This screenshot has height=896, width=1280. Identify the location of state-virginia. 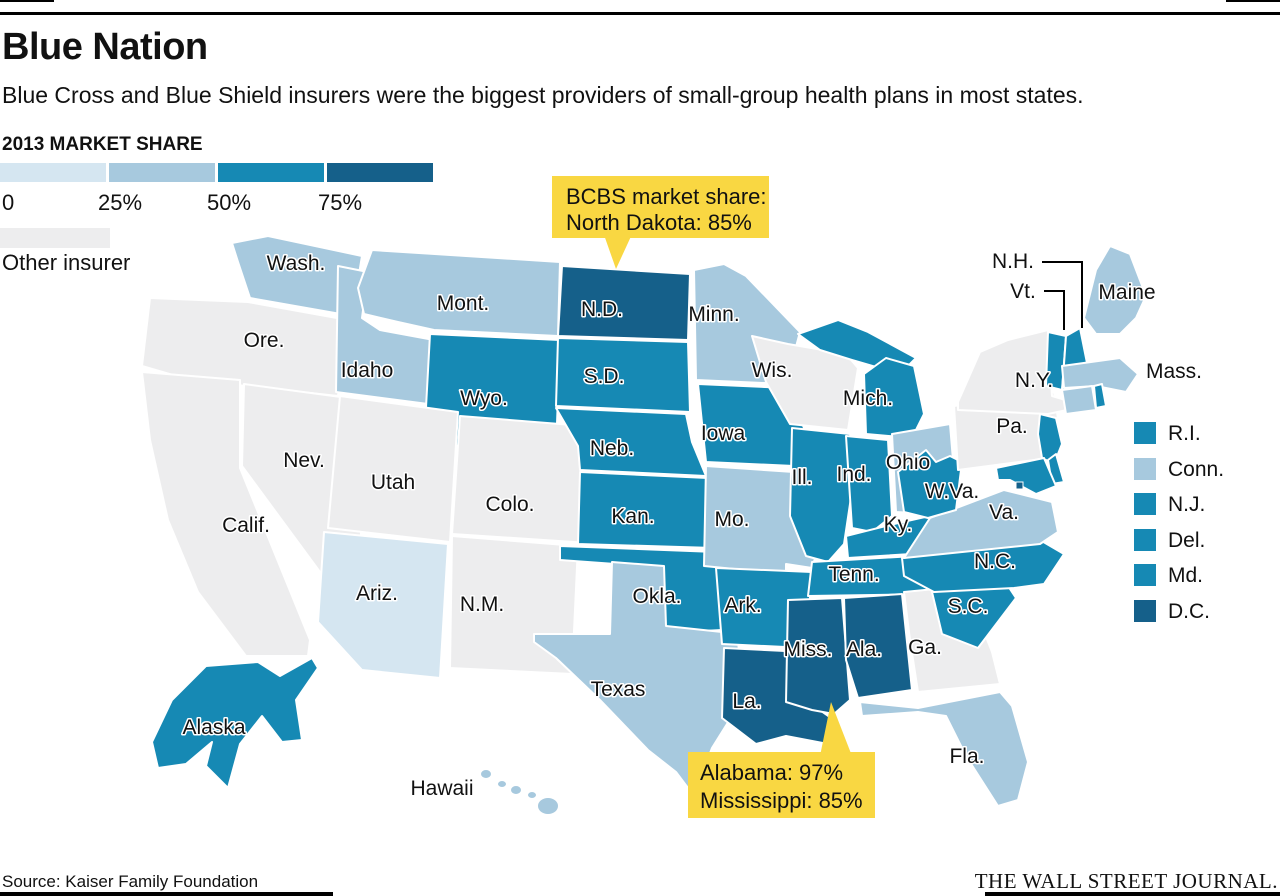
(981, 524).